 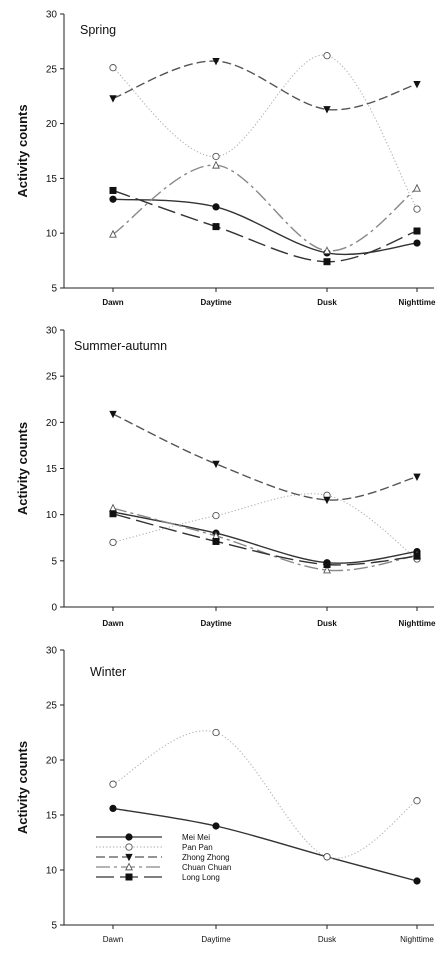 What do you see at coordinates (120, 346) in the screenshot?
I see `panel-title: Summer-autumn` at bounding box center [120, 346].